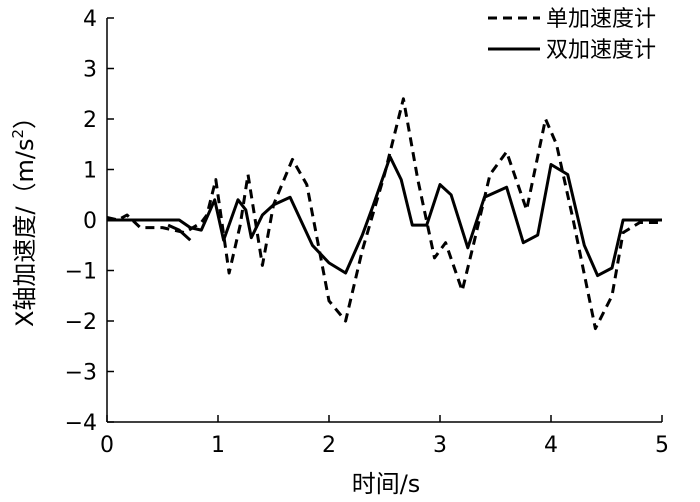 This screenshot has width=700, height=502. I want to click on x-tick-label: 0, so click(107, 445).